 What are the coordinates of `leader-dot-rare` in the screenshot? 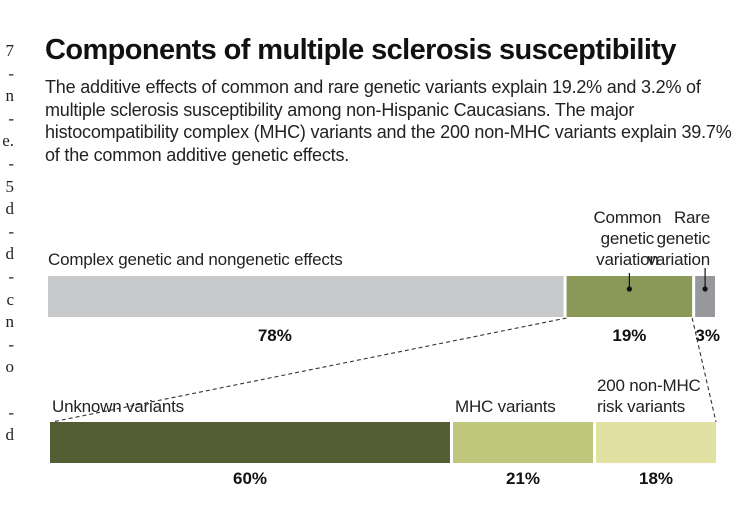 It's located at (705, 289).